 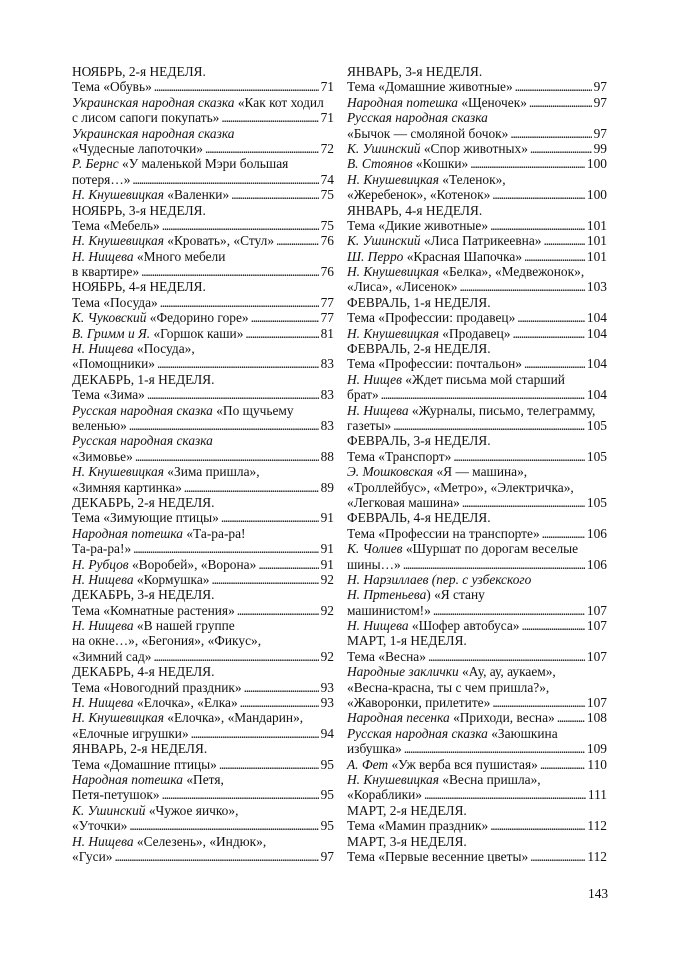 I want to click on toc-entry: К. Ушинский «Лиса Патрикеевна» 101, so click(x=477, y=240).